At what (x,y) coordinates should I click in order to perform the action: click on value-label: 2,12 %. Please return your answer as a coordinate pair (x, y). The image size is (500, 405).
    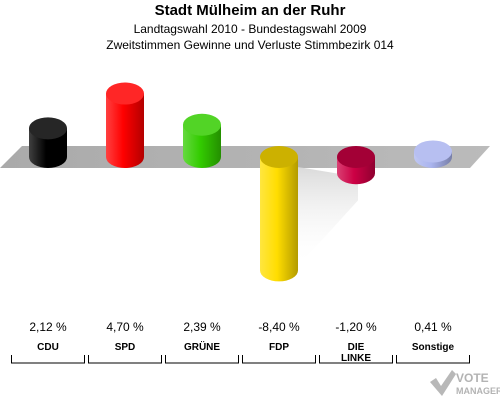
    Looking at the image, I should click on (48, 327).